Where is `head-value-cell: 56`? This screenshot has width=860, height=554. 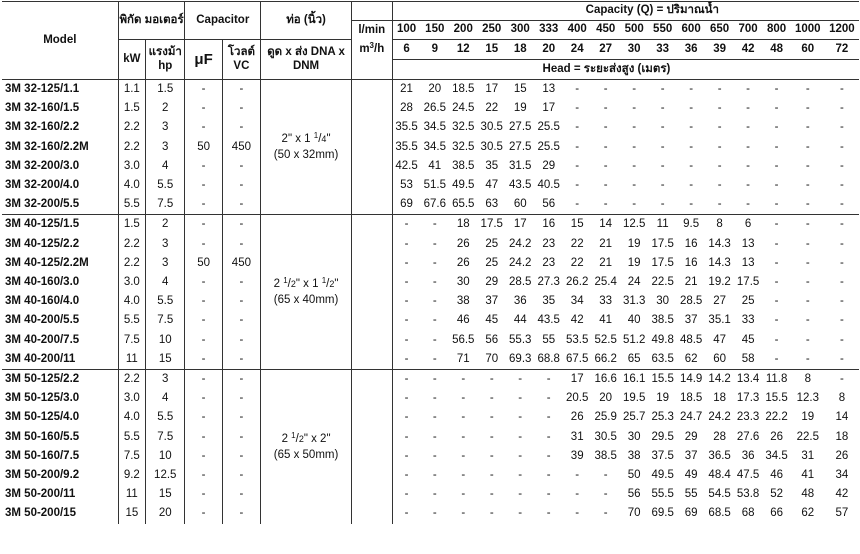
head-value-cell: 56 is located at coordinates (634, 494).